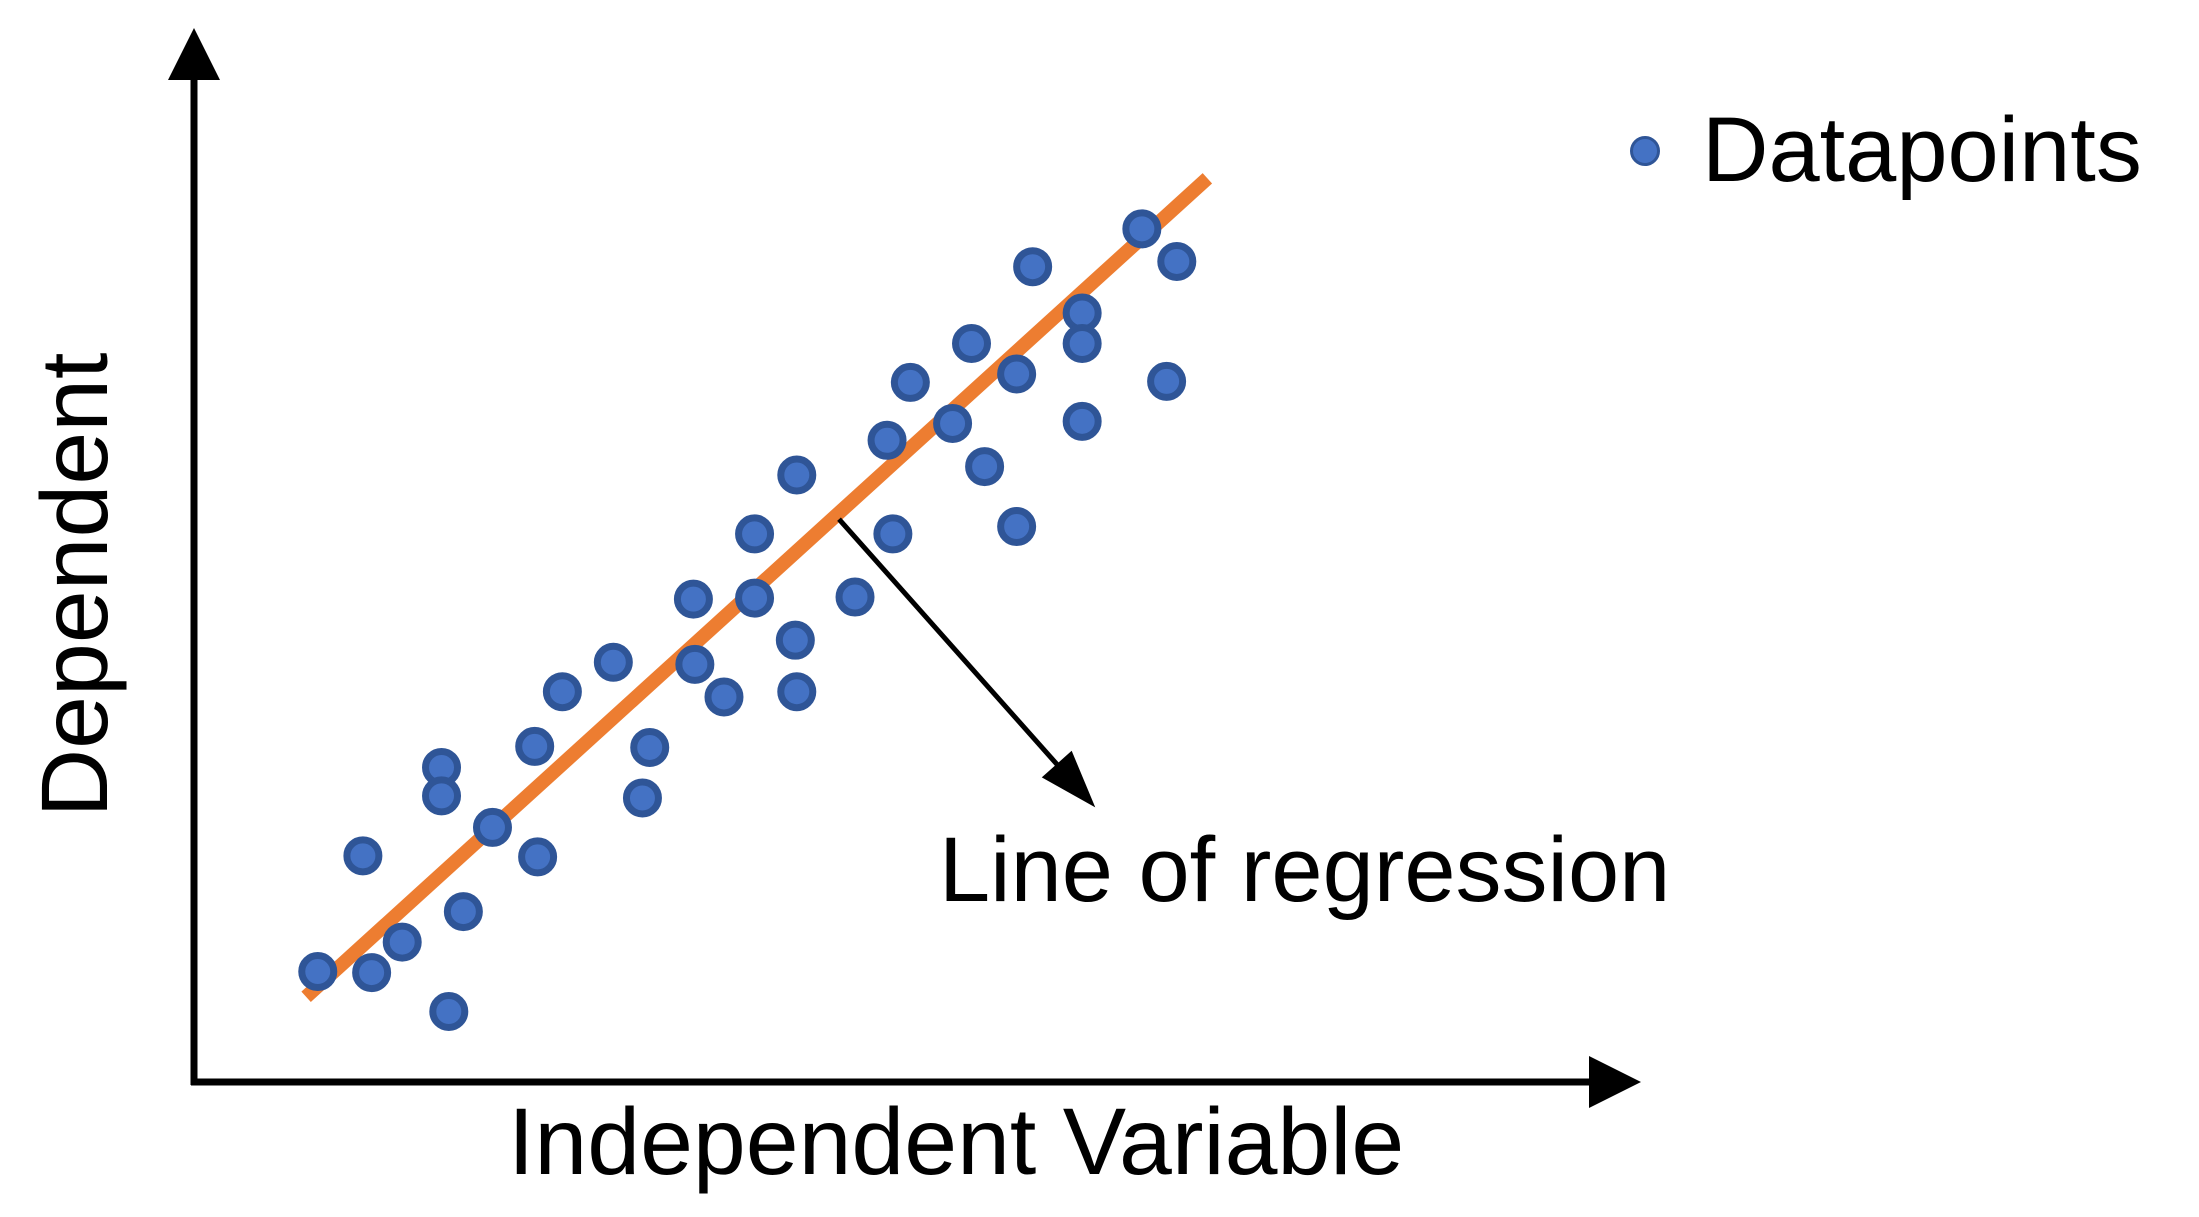  I want to click on annotation-arrowhead-icon, so click(1068, 779).